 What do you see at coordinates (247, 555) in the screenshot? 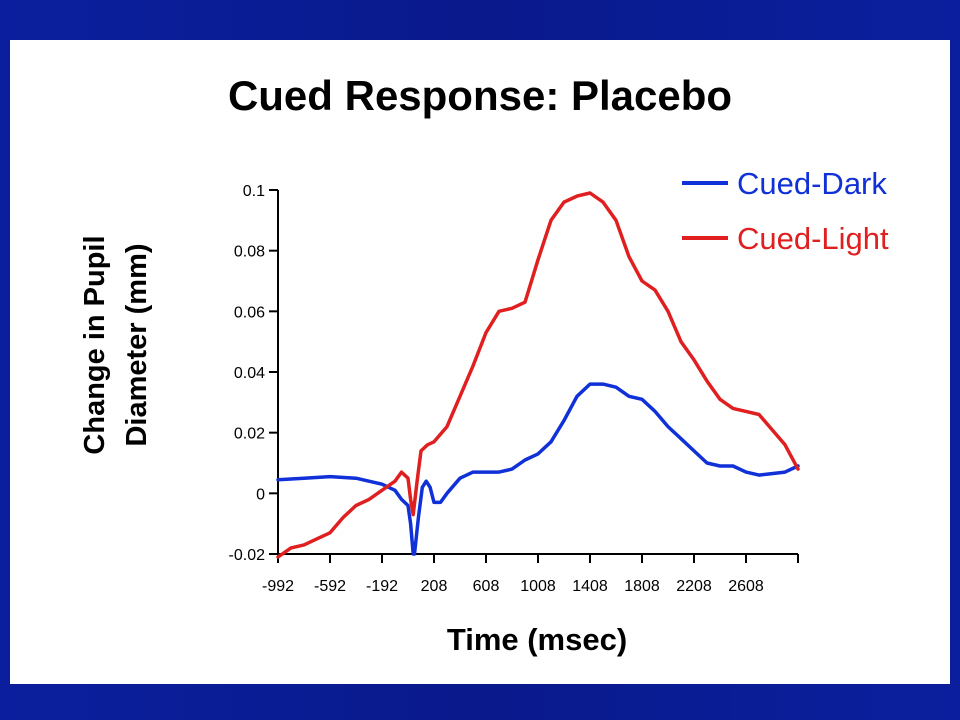
I see `y-tick-label: -0.02` at bounding box center [247, 555].